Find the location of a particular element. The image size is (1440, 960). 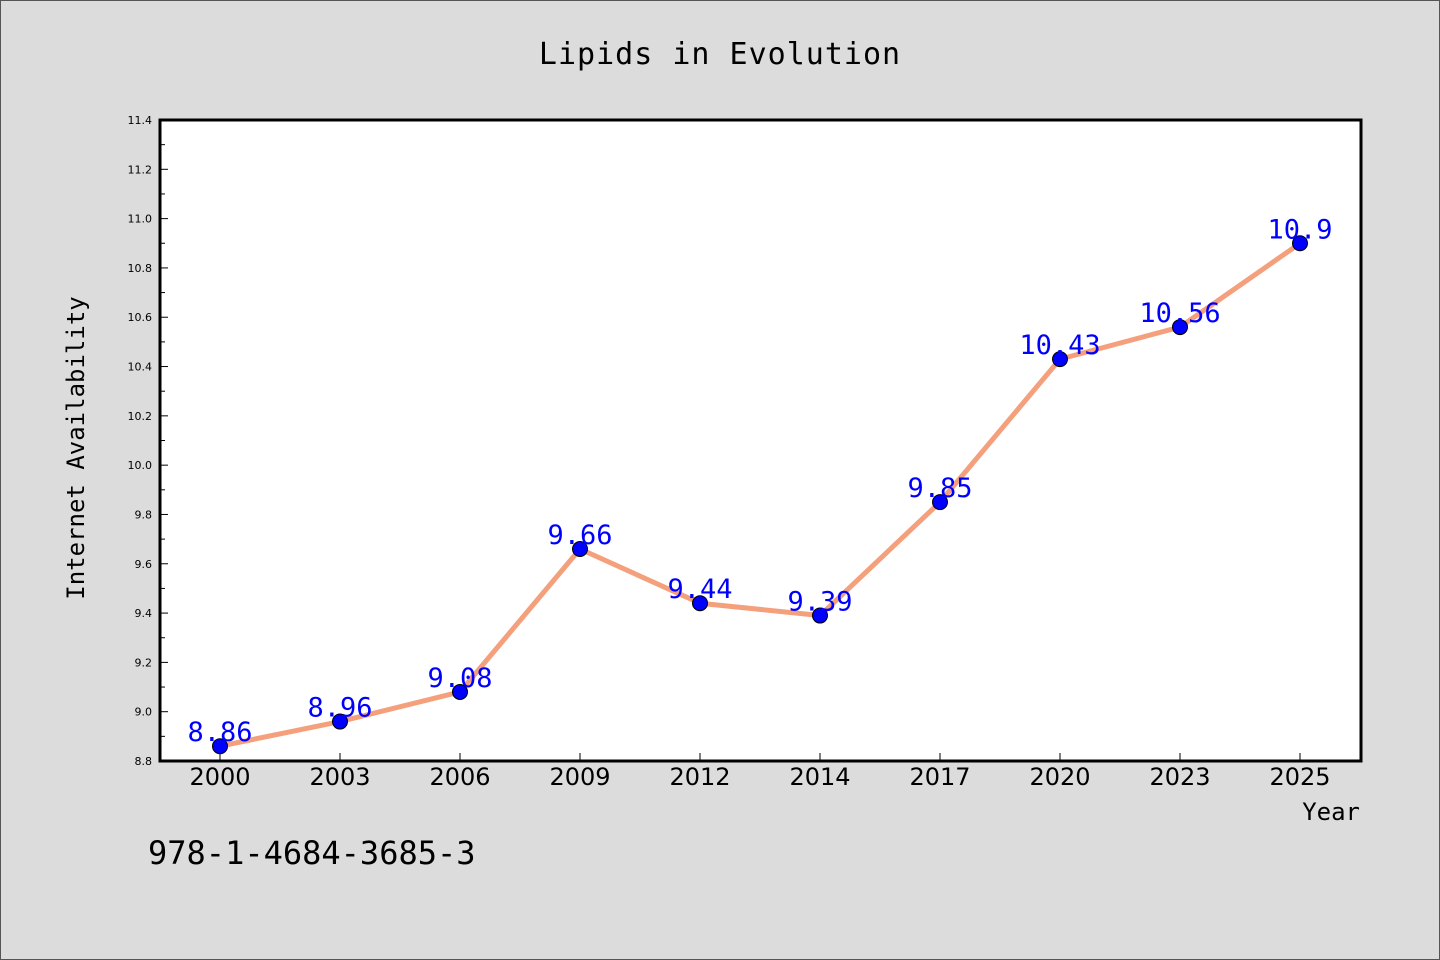

data-label: 8.96 is located at coordinates (339, 708).